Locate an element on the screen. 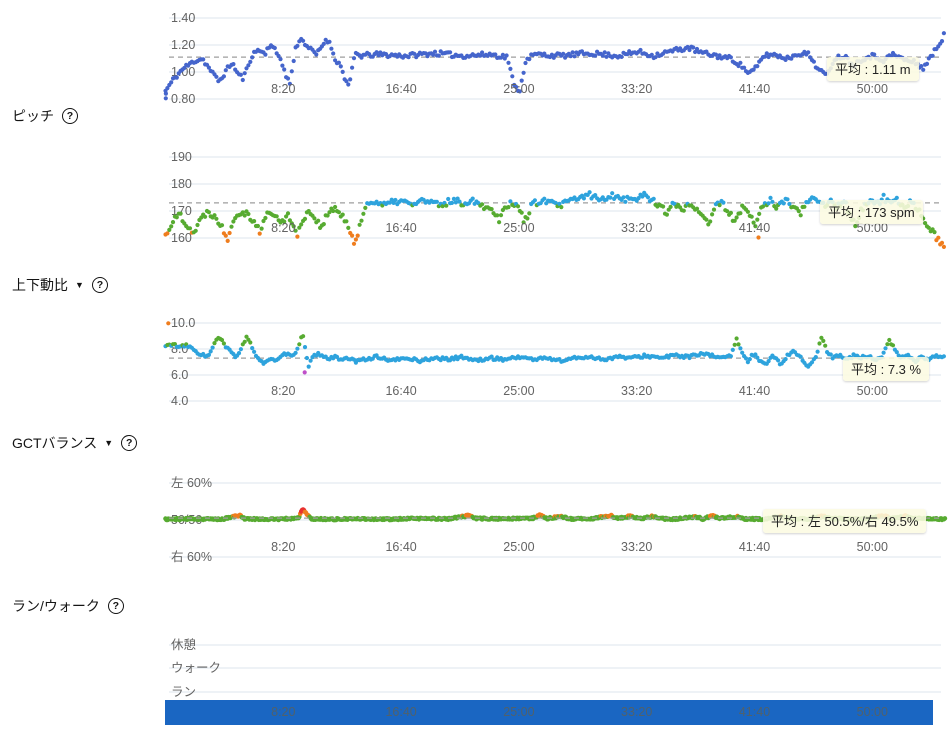 Image resolution: width=948 pixels, height=739 pixels. svg-text: 6.0 is located at coordinates (179, 375).